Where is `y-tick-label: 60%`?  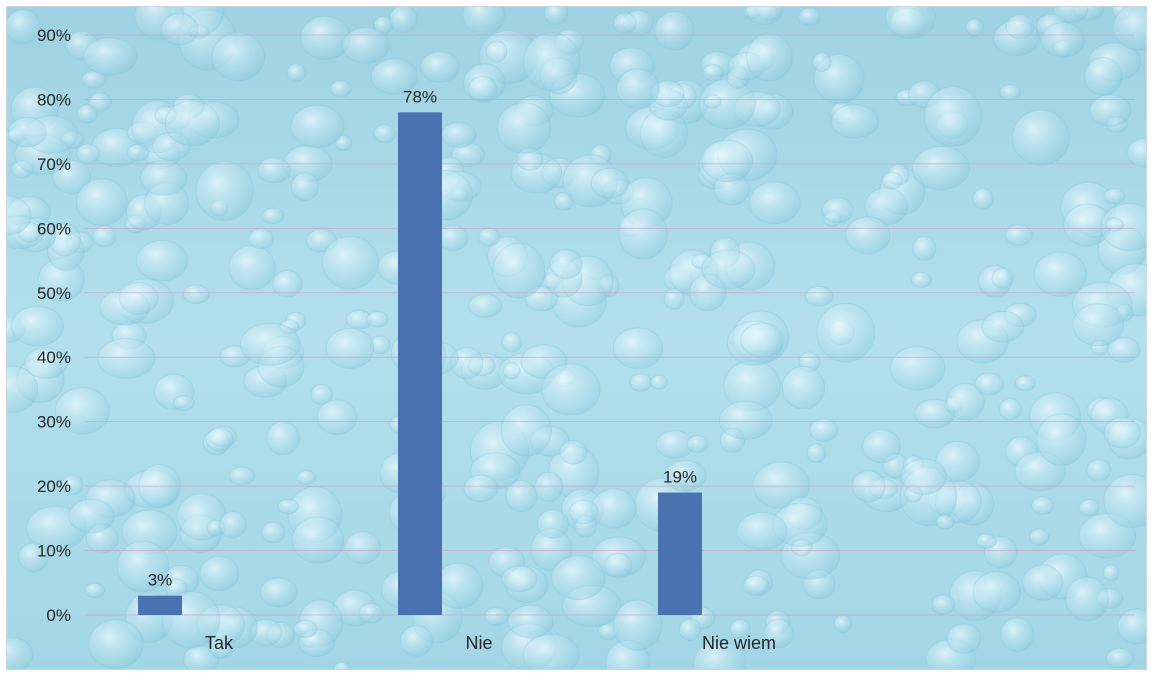 y-tick-label: 60% is located at coordinates (54, 228).